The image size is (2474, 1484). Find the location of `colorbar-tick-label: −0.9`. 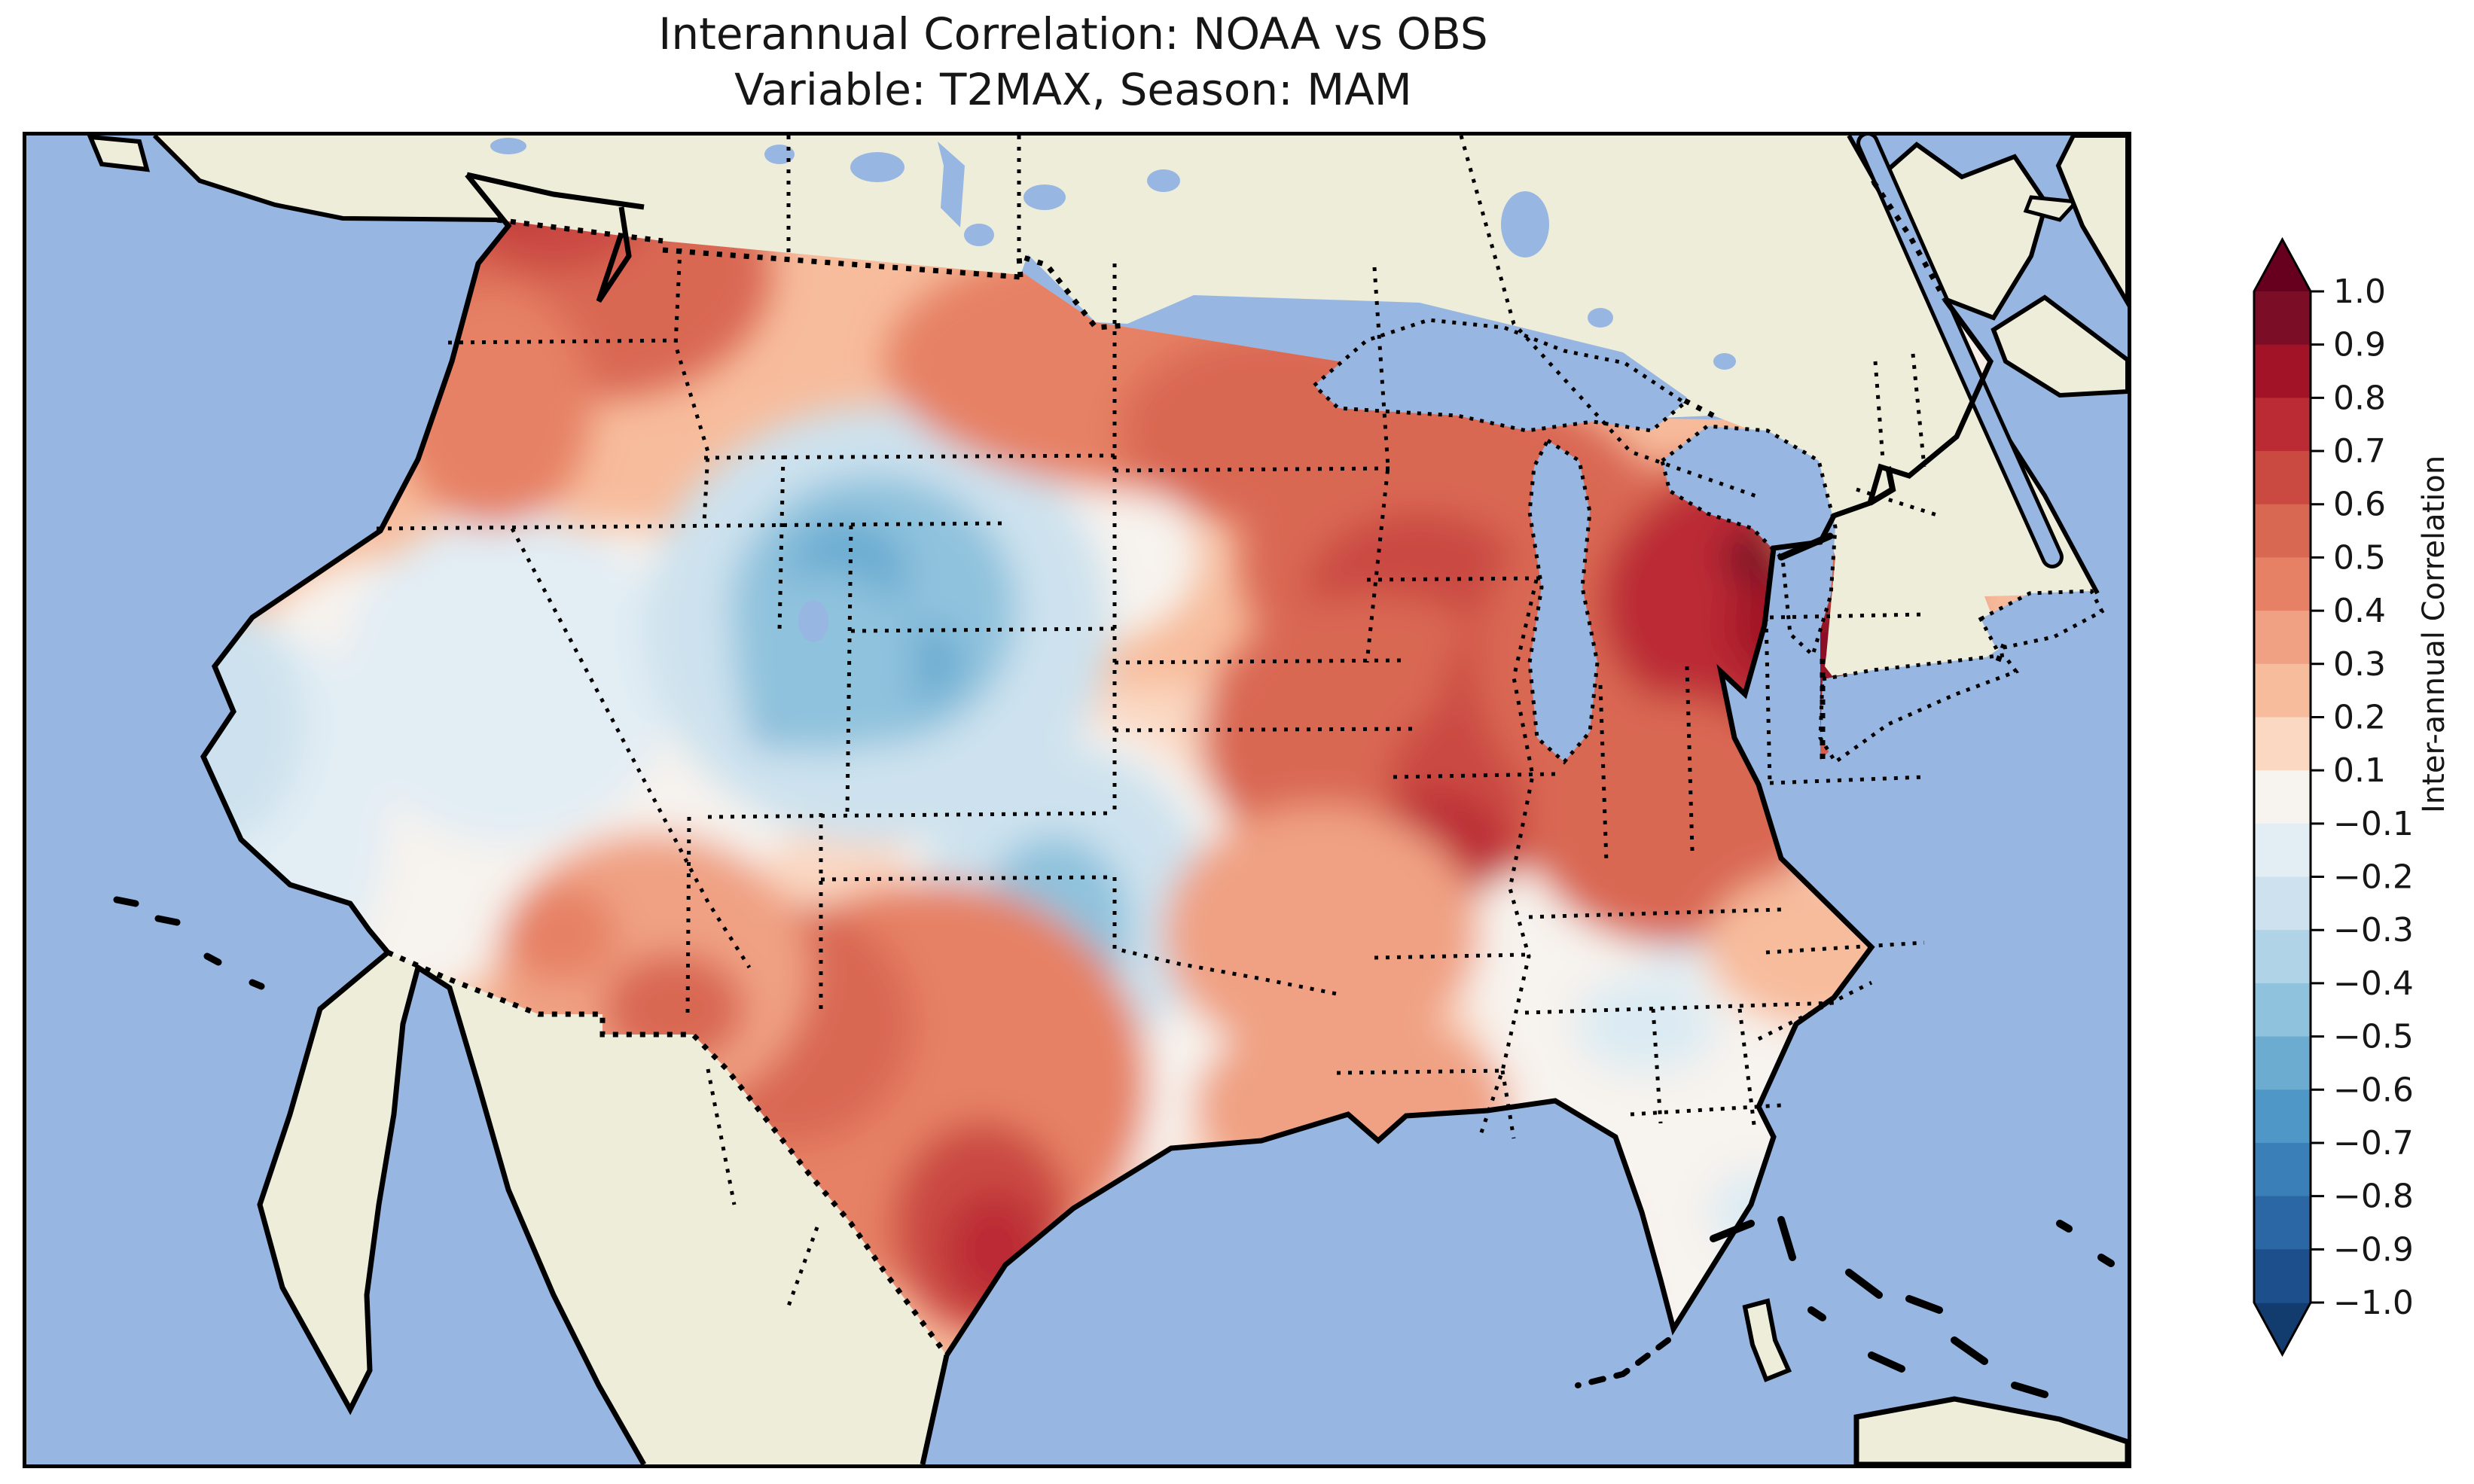

colorbar-tick-label: −0.9 is located at coordinates (2373, 1249).